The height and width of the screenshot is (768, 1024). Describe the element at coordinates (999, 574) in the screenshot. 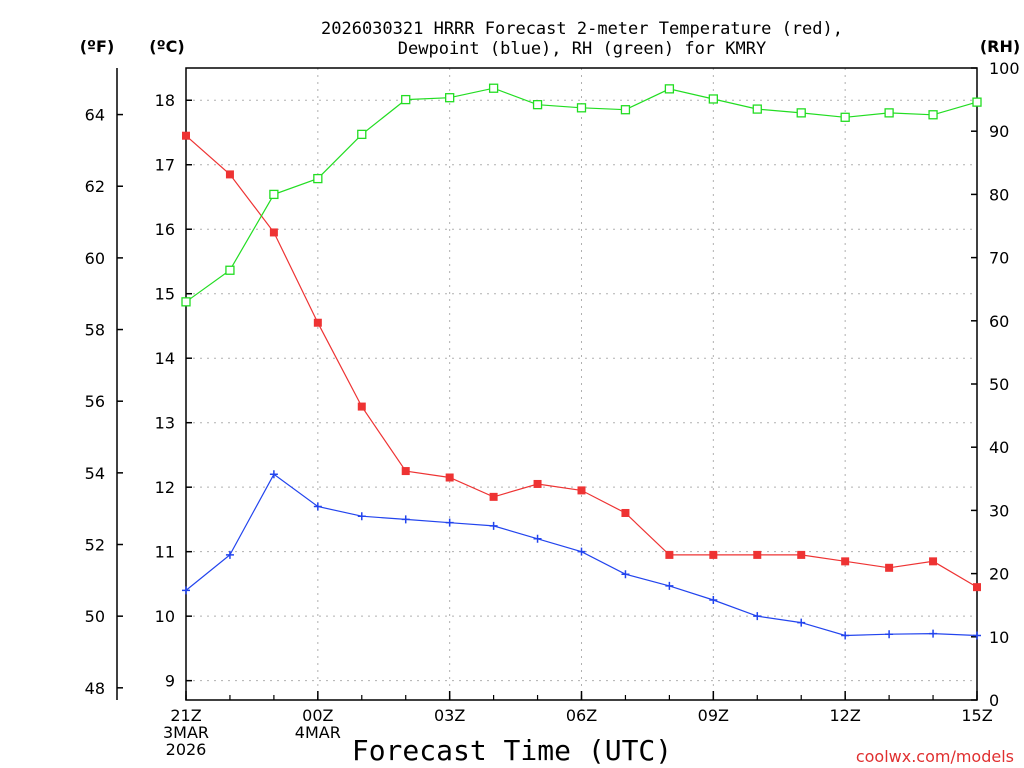

I see `rh-tick-label: 20` at that location.